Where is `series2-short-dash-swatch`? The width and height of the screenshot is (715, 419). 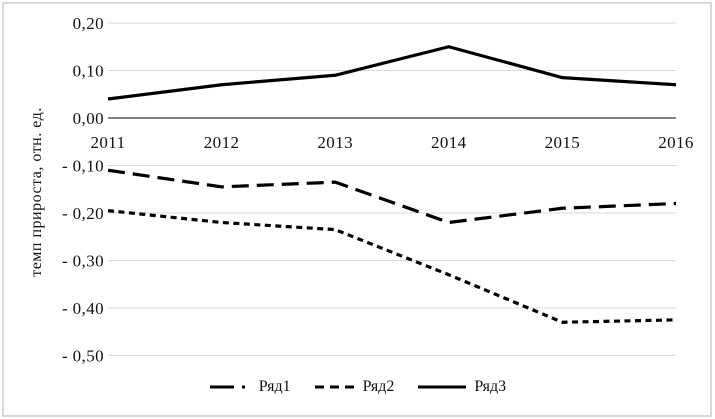 series2-short-dash-swatch is located at coordinates (334, 387).